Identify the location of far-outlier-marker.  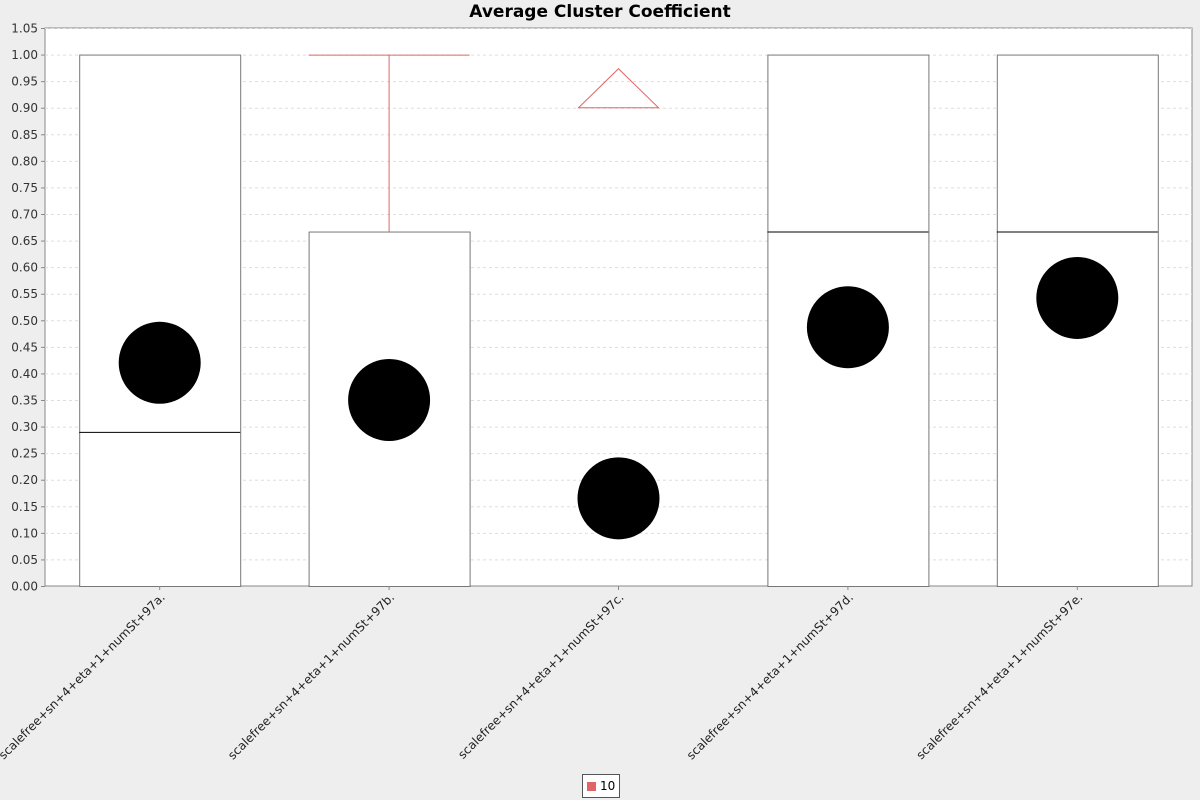
(618, 88).